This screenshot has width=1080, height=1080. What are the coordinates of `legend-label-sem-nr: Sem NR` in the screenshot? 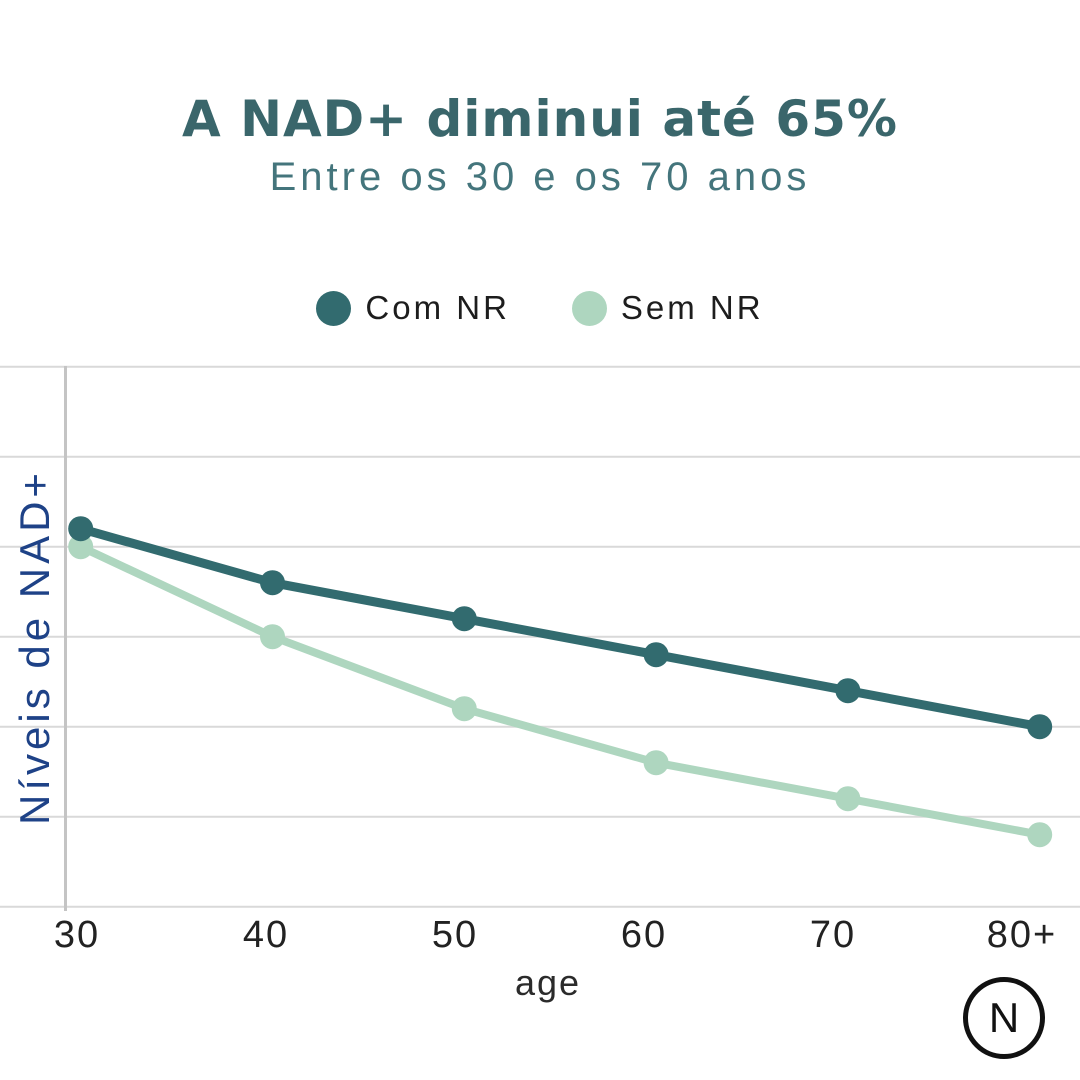 It's located at (692, 307).